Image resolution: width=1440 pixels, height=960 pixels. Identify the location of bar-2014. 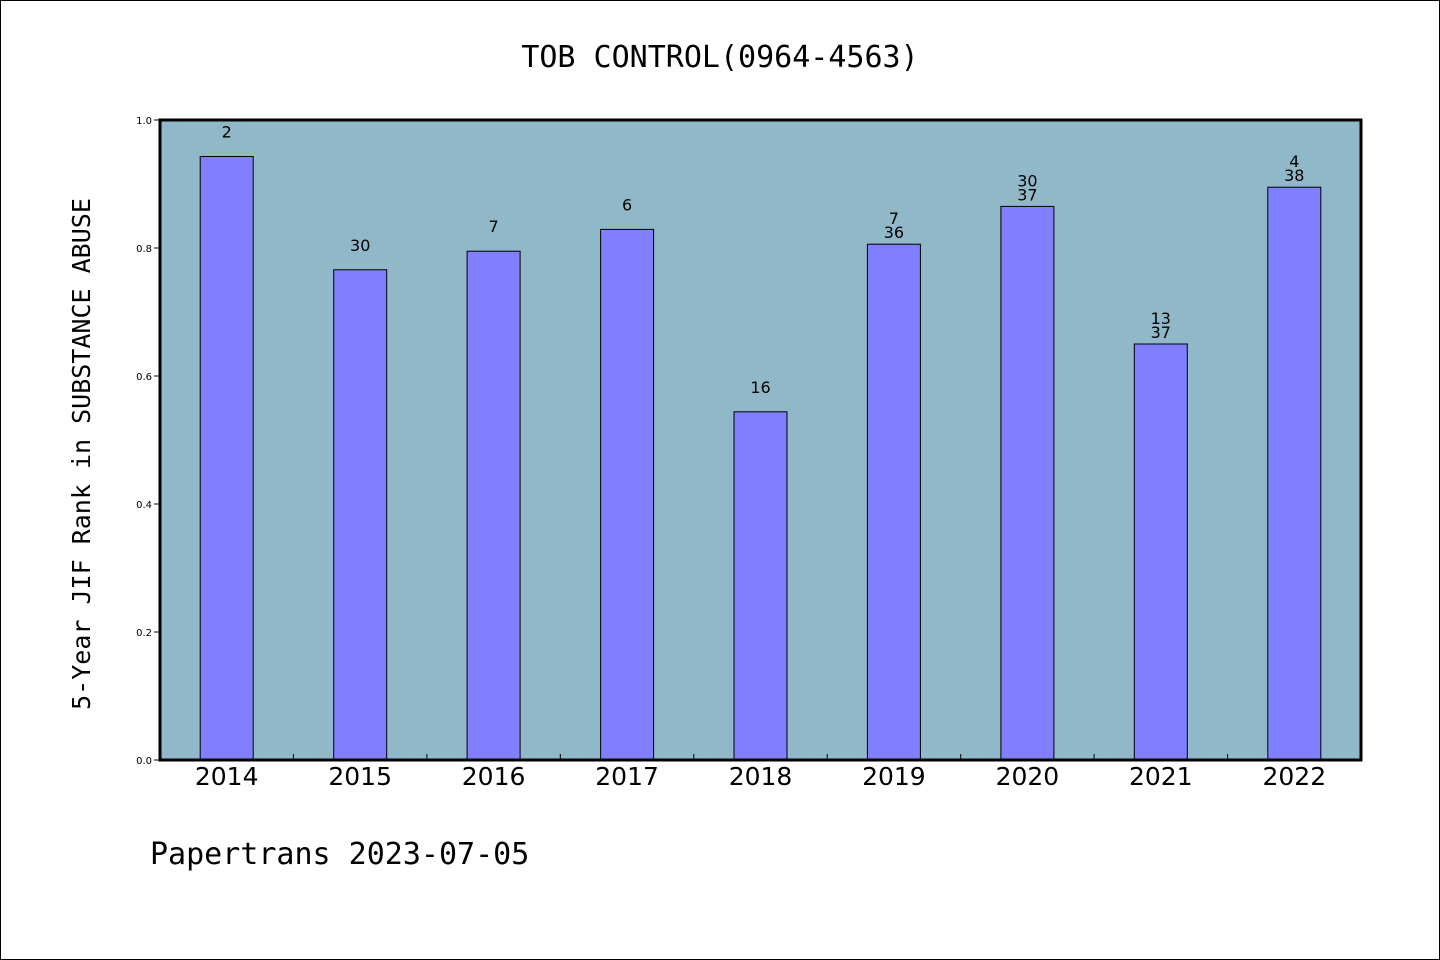
(226, 458).